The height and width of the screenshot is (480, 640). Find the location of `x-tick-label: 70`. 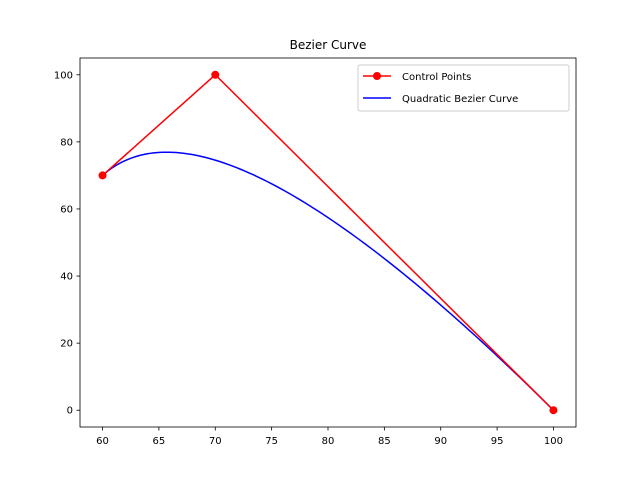

x-tick-label: 70 is located at coordinates (215, 441).